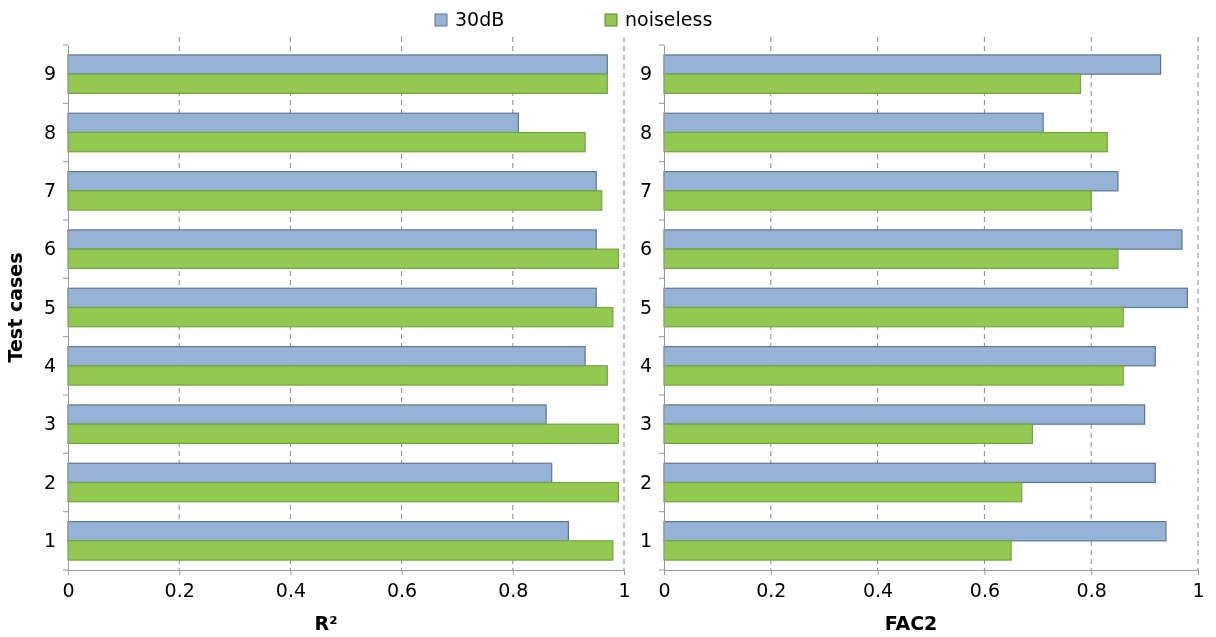 Image resolution: width=1216 pixels, height=637 pixels. I want to click on legend-label: 30dB, so click(480, 19).